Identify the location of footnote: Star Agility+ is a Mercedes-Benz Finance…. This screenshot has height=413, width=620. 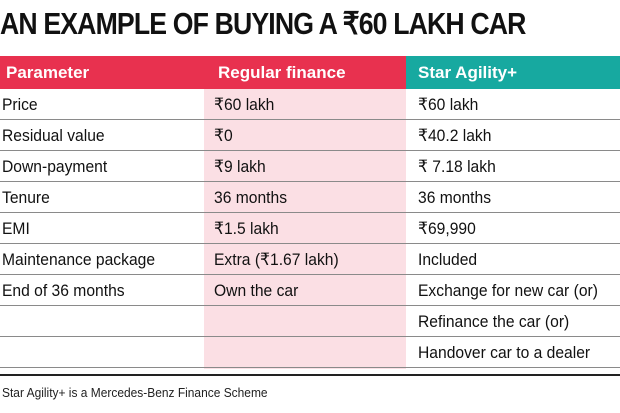
(135, 392).